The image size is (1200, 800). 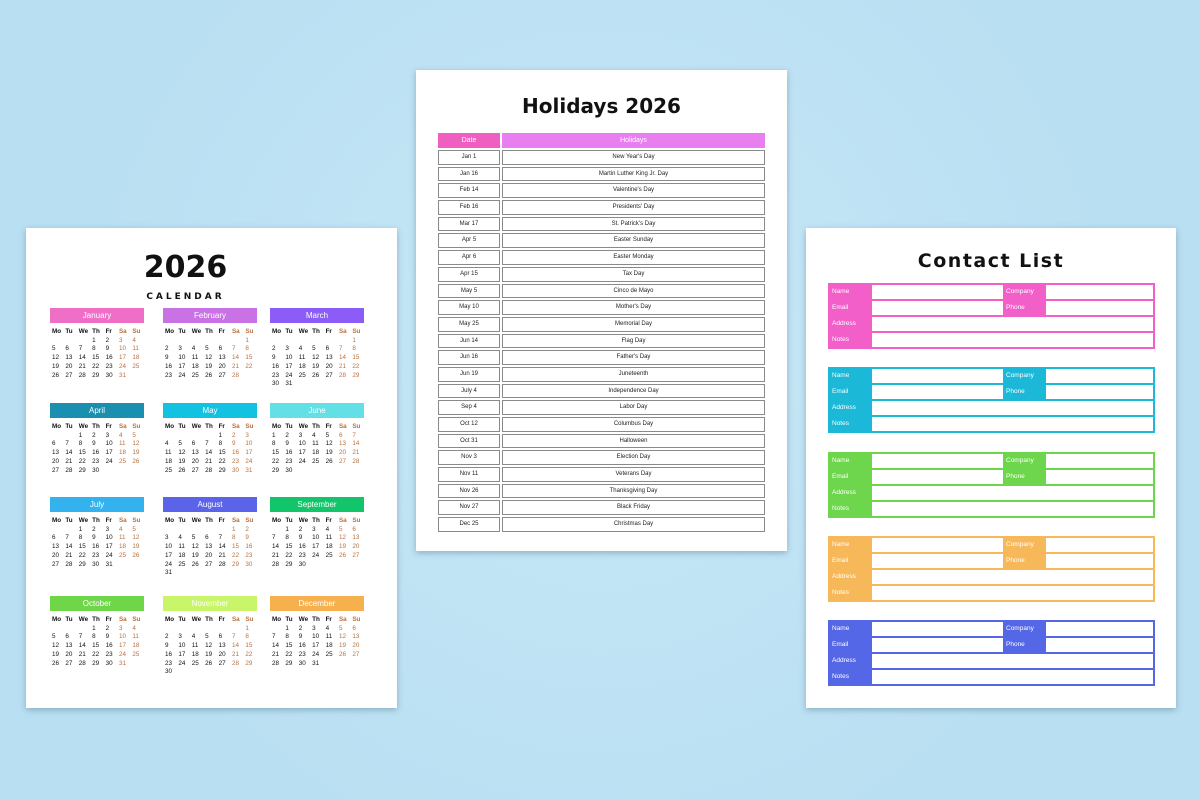 I want to click on day-cell: 2, so click(x=287, y=435).